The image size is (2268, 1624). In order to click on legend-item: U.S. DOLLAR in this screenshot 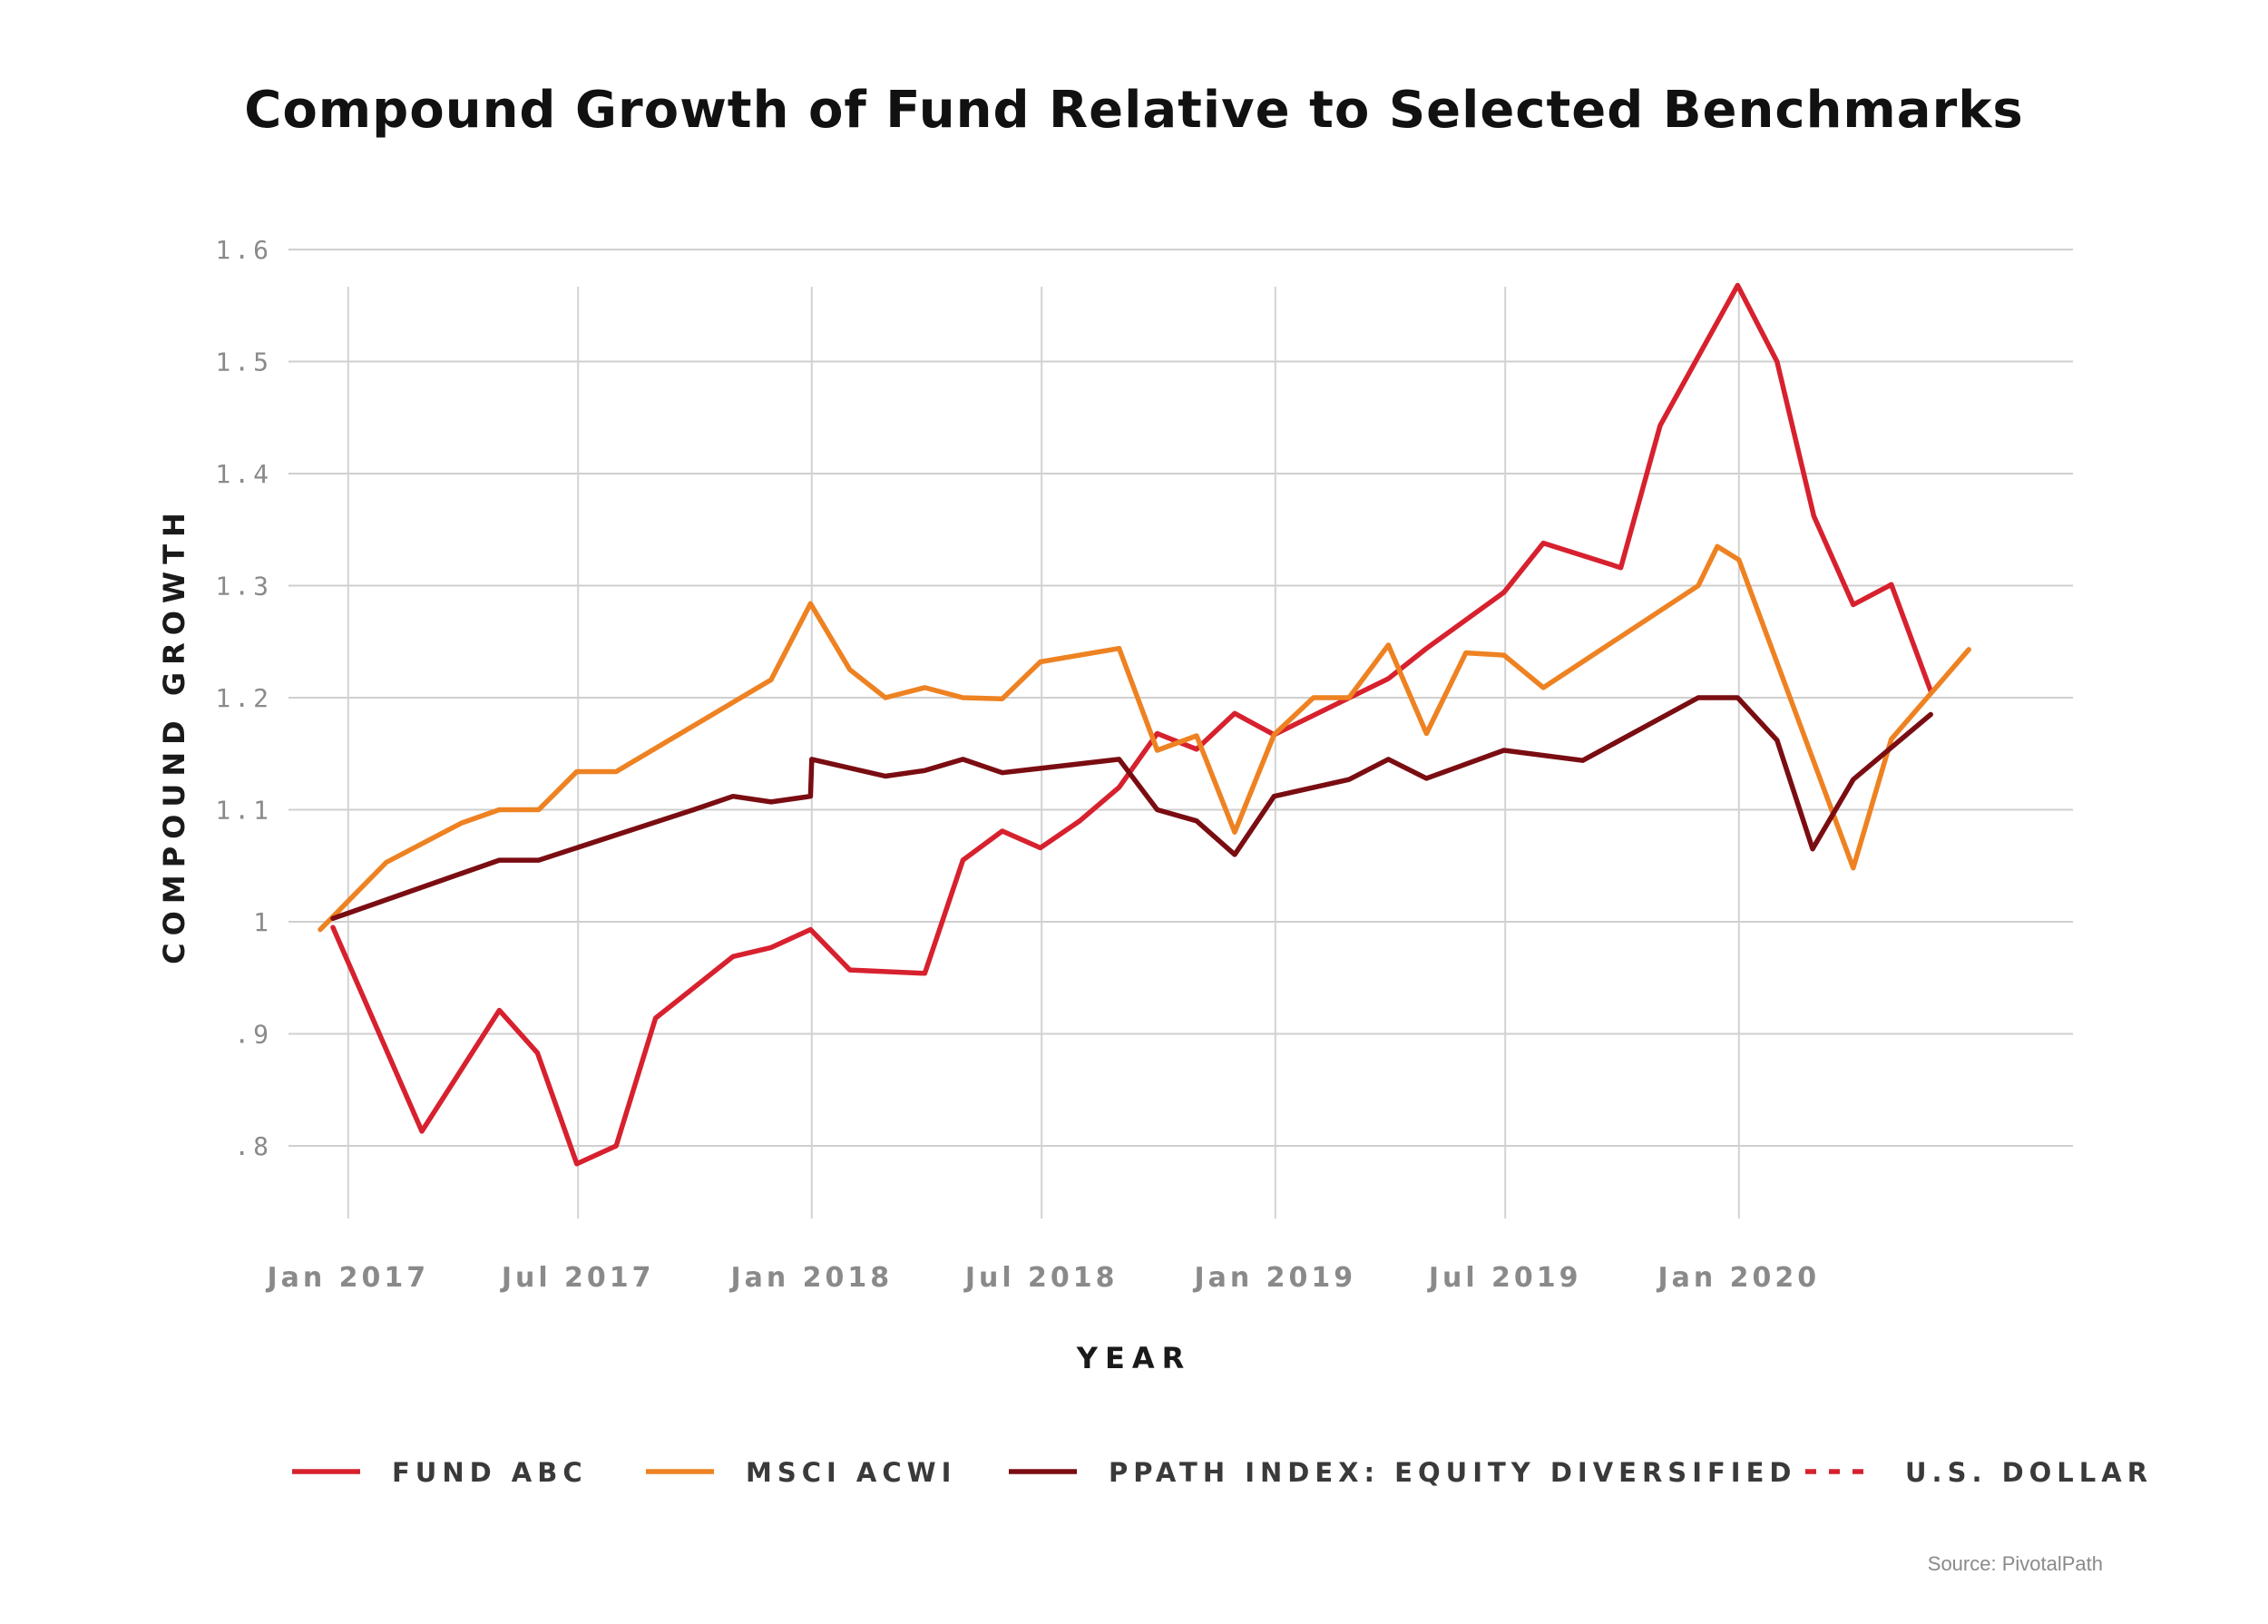, I will do `click(1979, 1472)`.